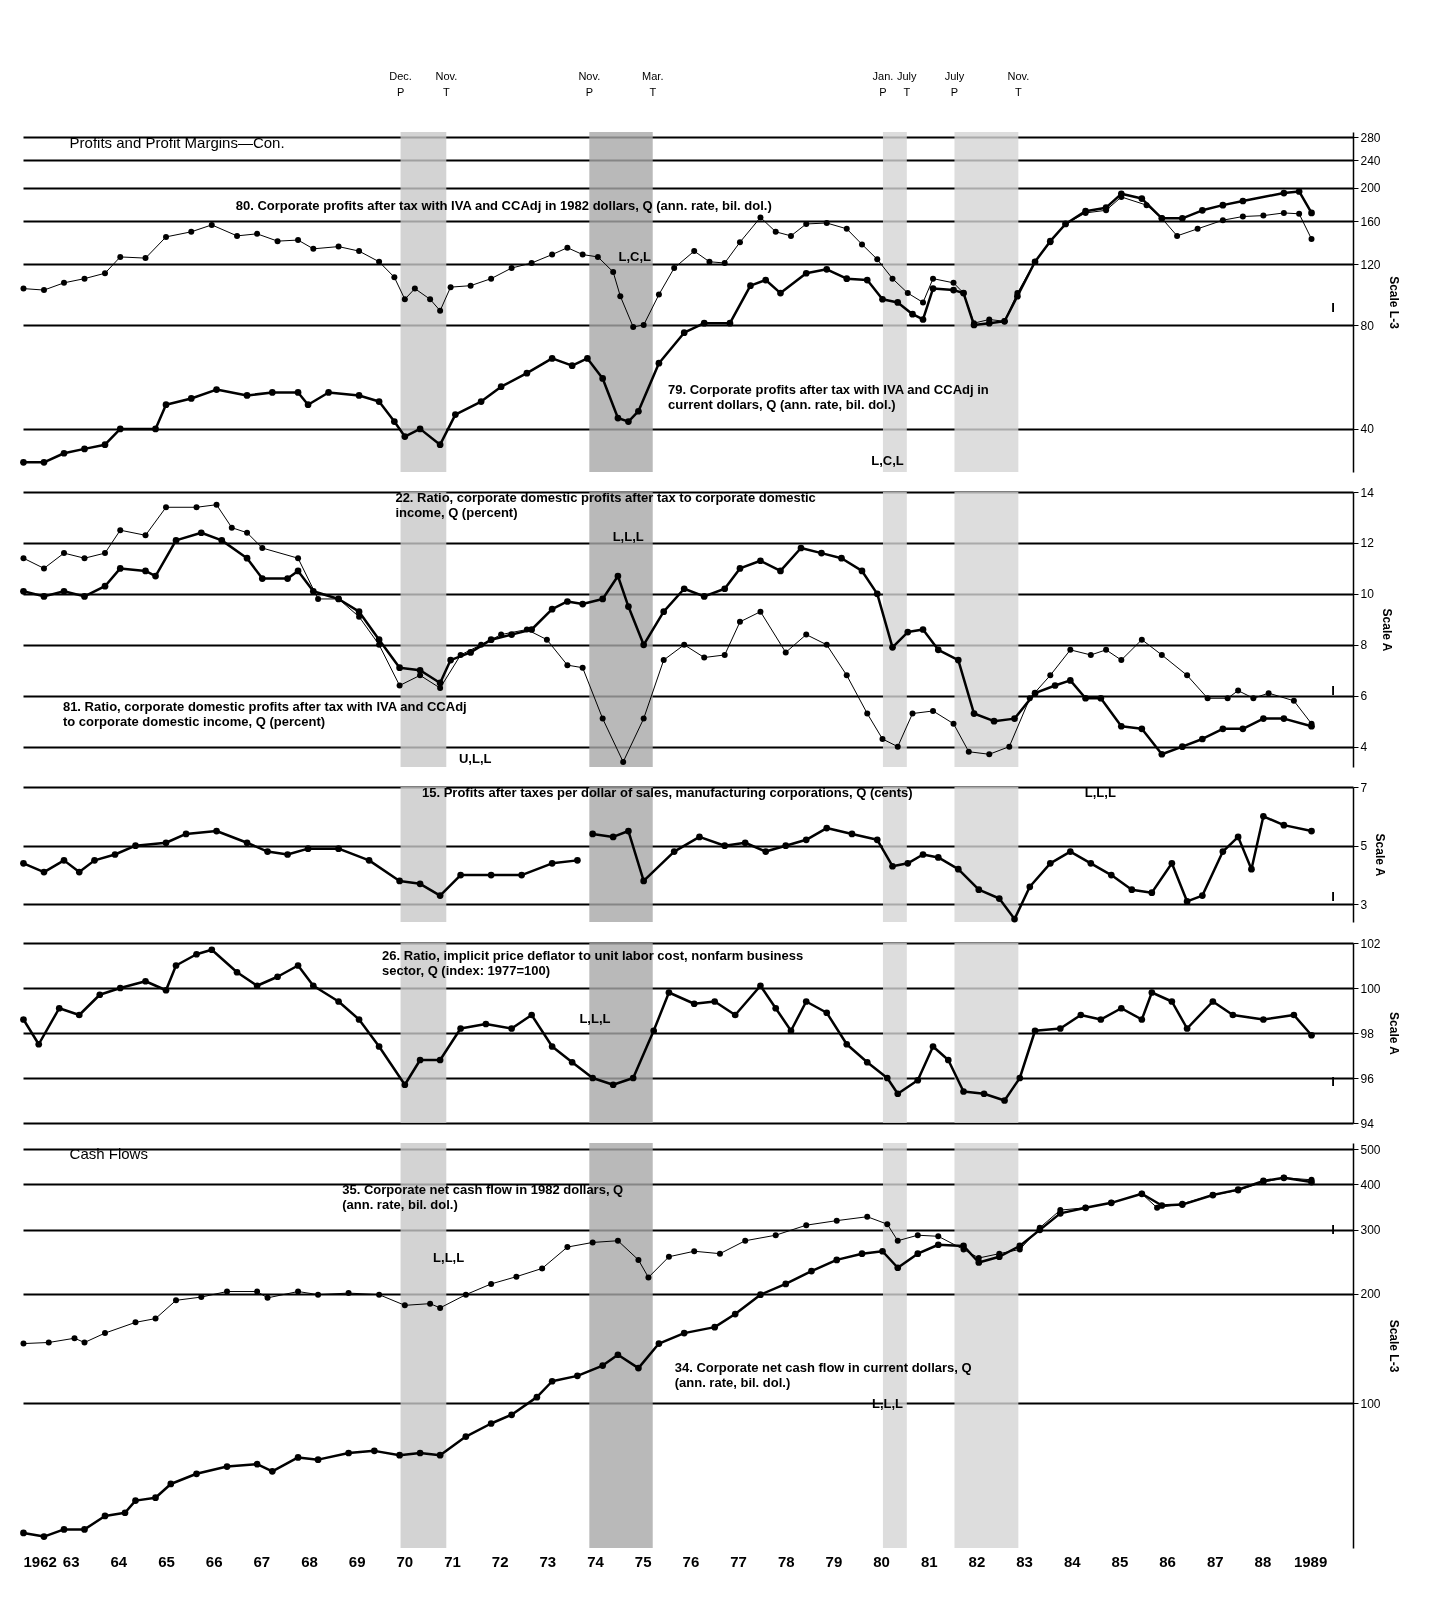 The width and height of the screenshot is (1445, 1606). I want to click on text: July T, so click(907, 83).